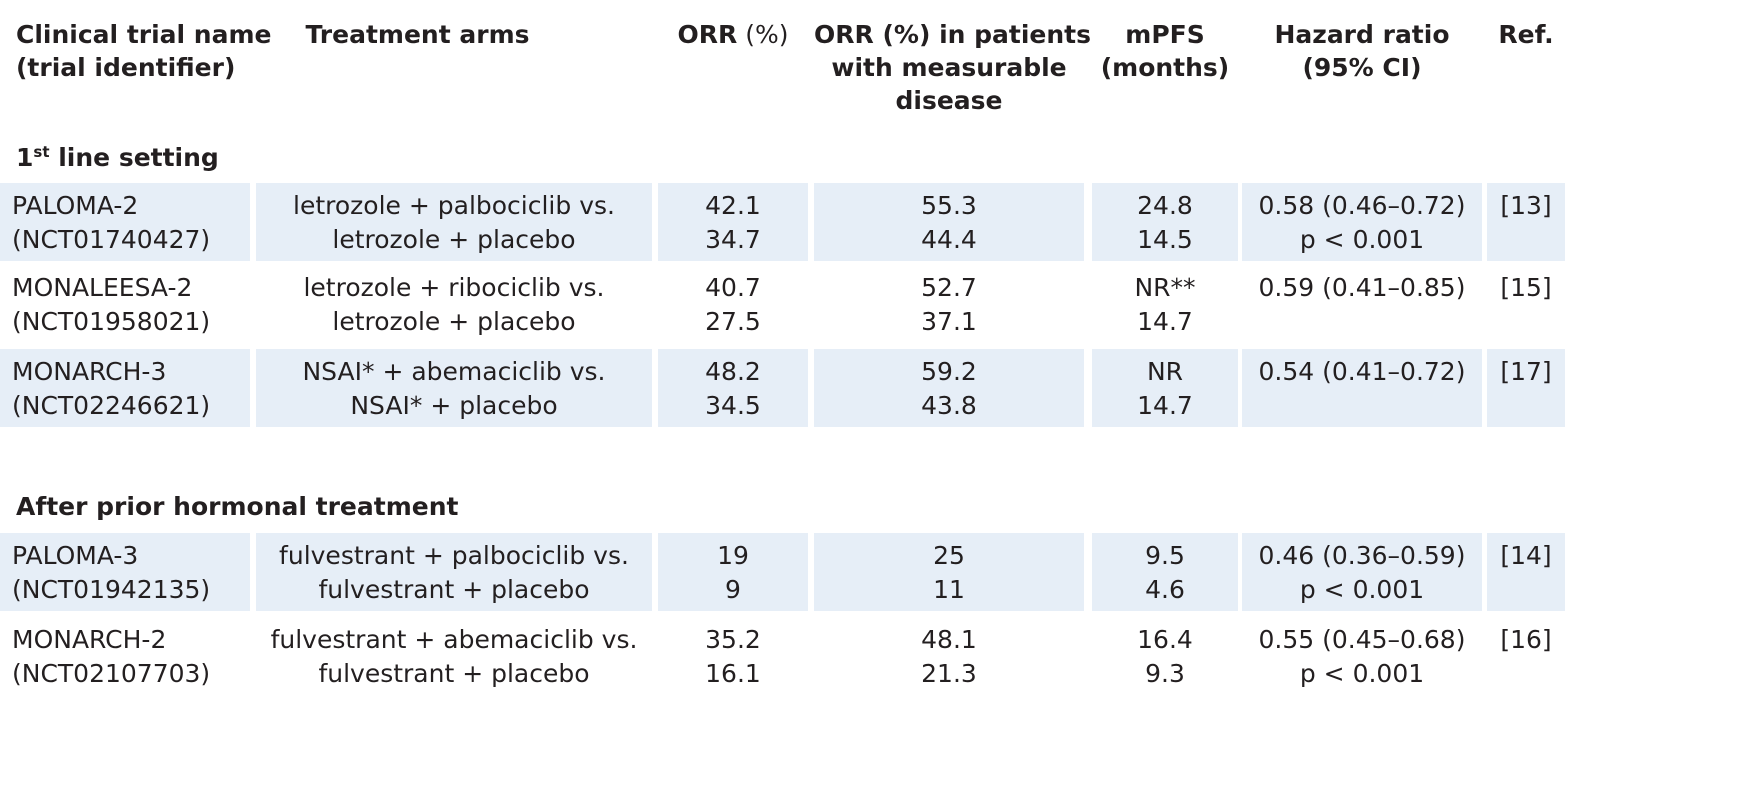 Image resolution: width=1750 pixels, height=800 pixels. I want to click on cell-mpfs: NR 14.7, so click(1165, 388).